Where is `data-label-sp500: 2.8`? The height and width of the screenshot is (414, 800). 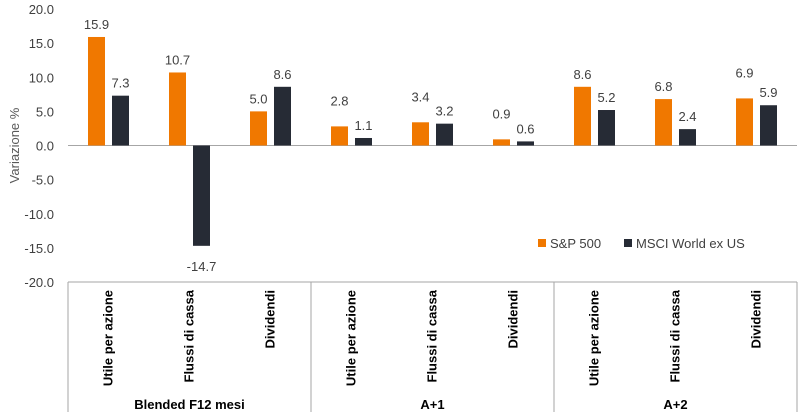
data-label-sp500: 2.8 is located at coordinates (339, 100).